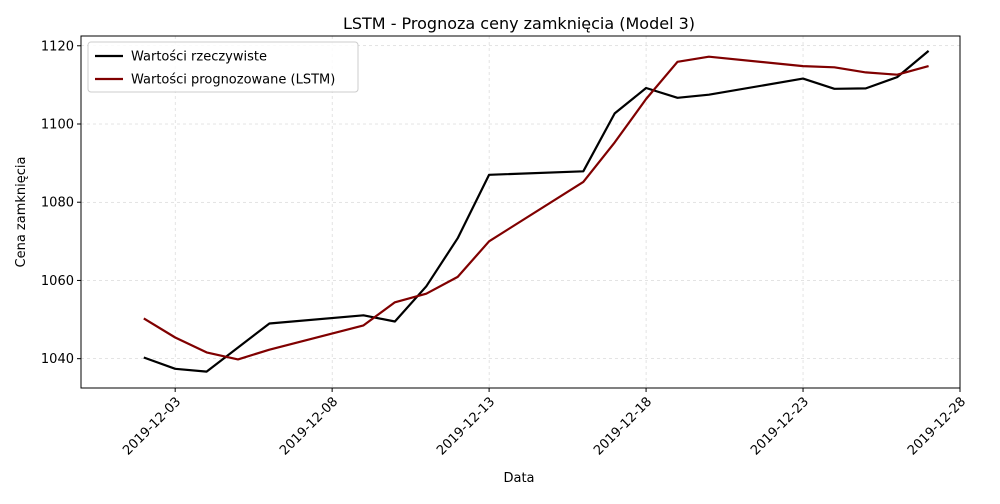  Describe the element at coordinates (21, 212) in the screenshot. I see `y-axis-label: Cena zamknięcia` at that location.